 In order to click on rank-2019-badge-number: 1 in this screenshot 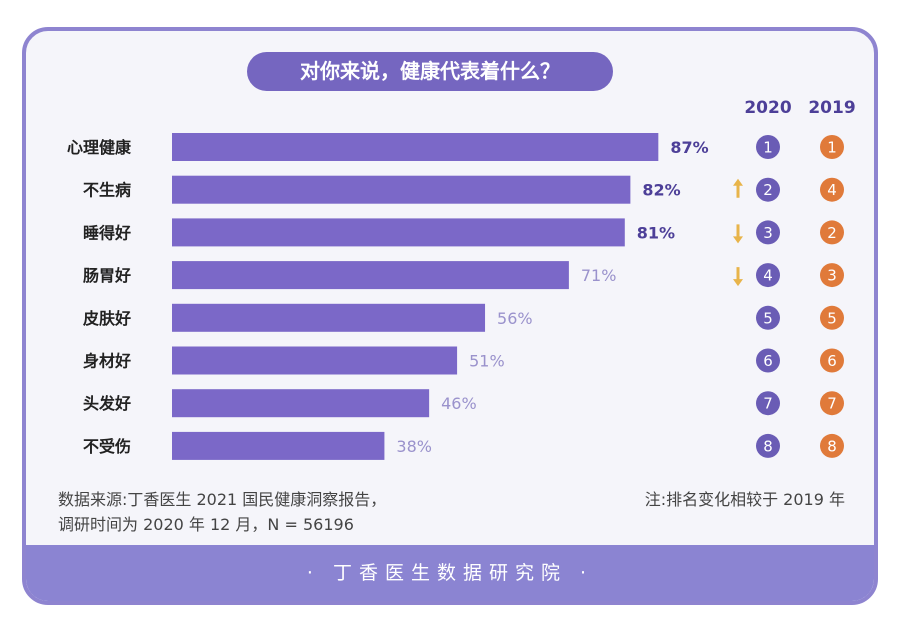, I will do `click(832, 148)`.